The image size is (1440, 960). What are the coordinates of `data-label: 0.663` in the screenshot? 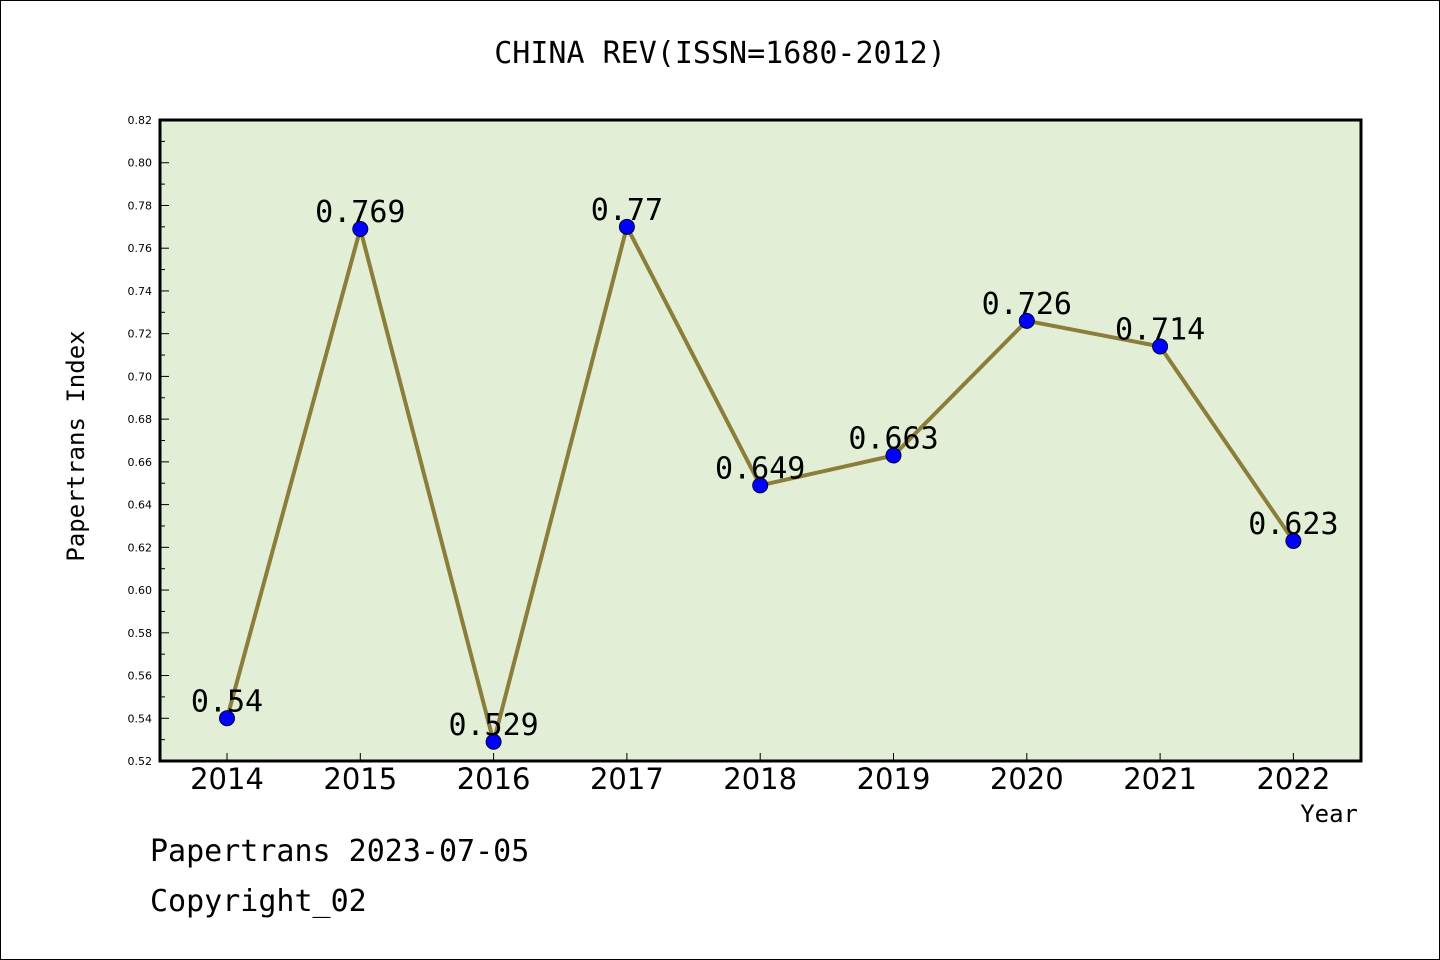 It's located at (893, 438).